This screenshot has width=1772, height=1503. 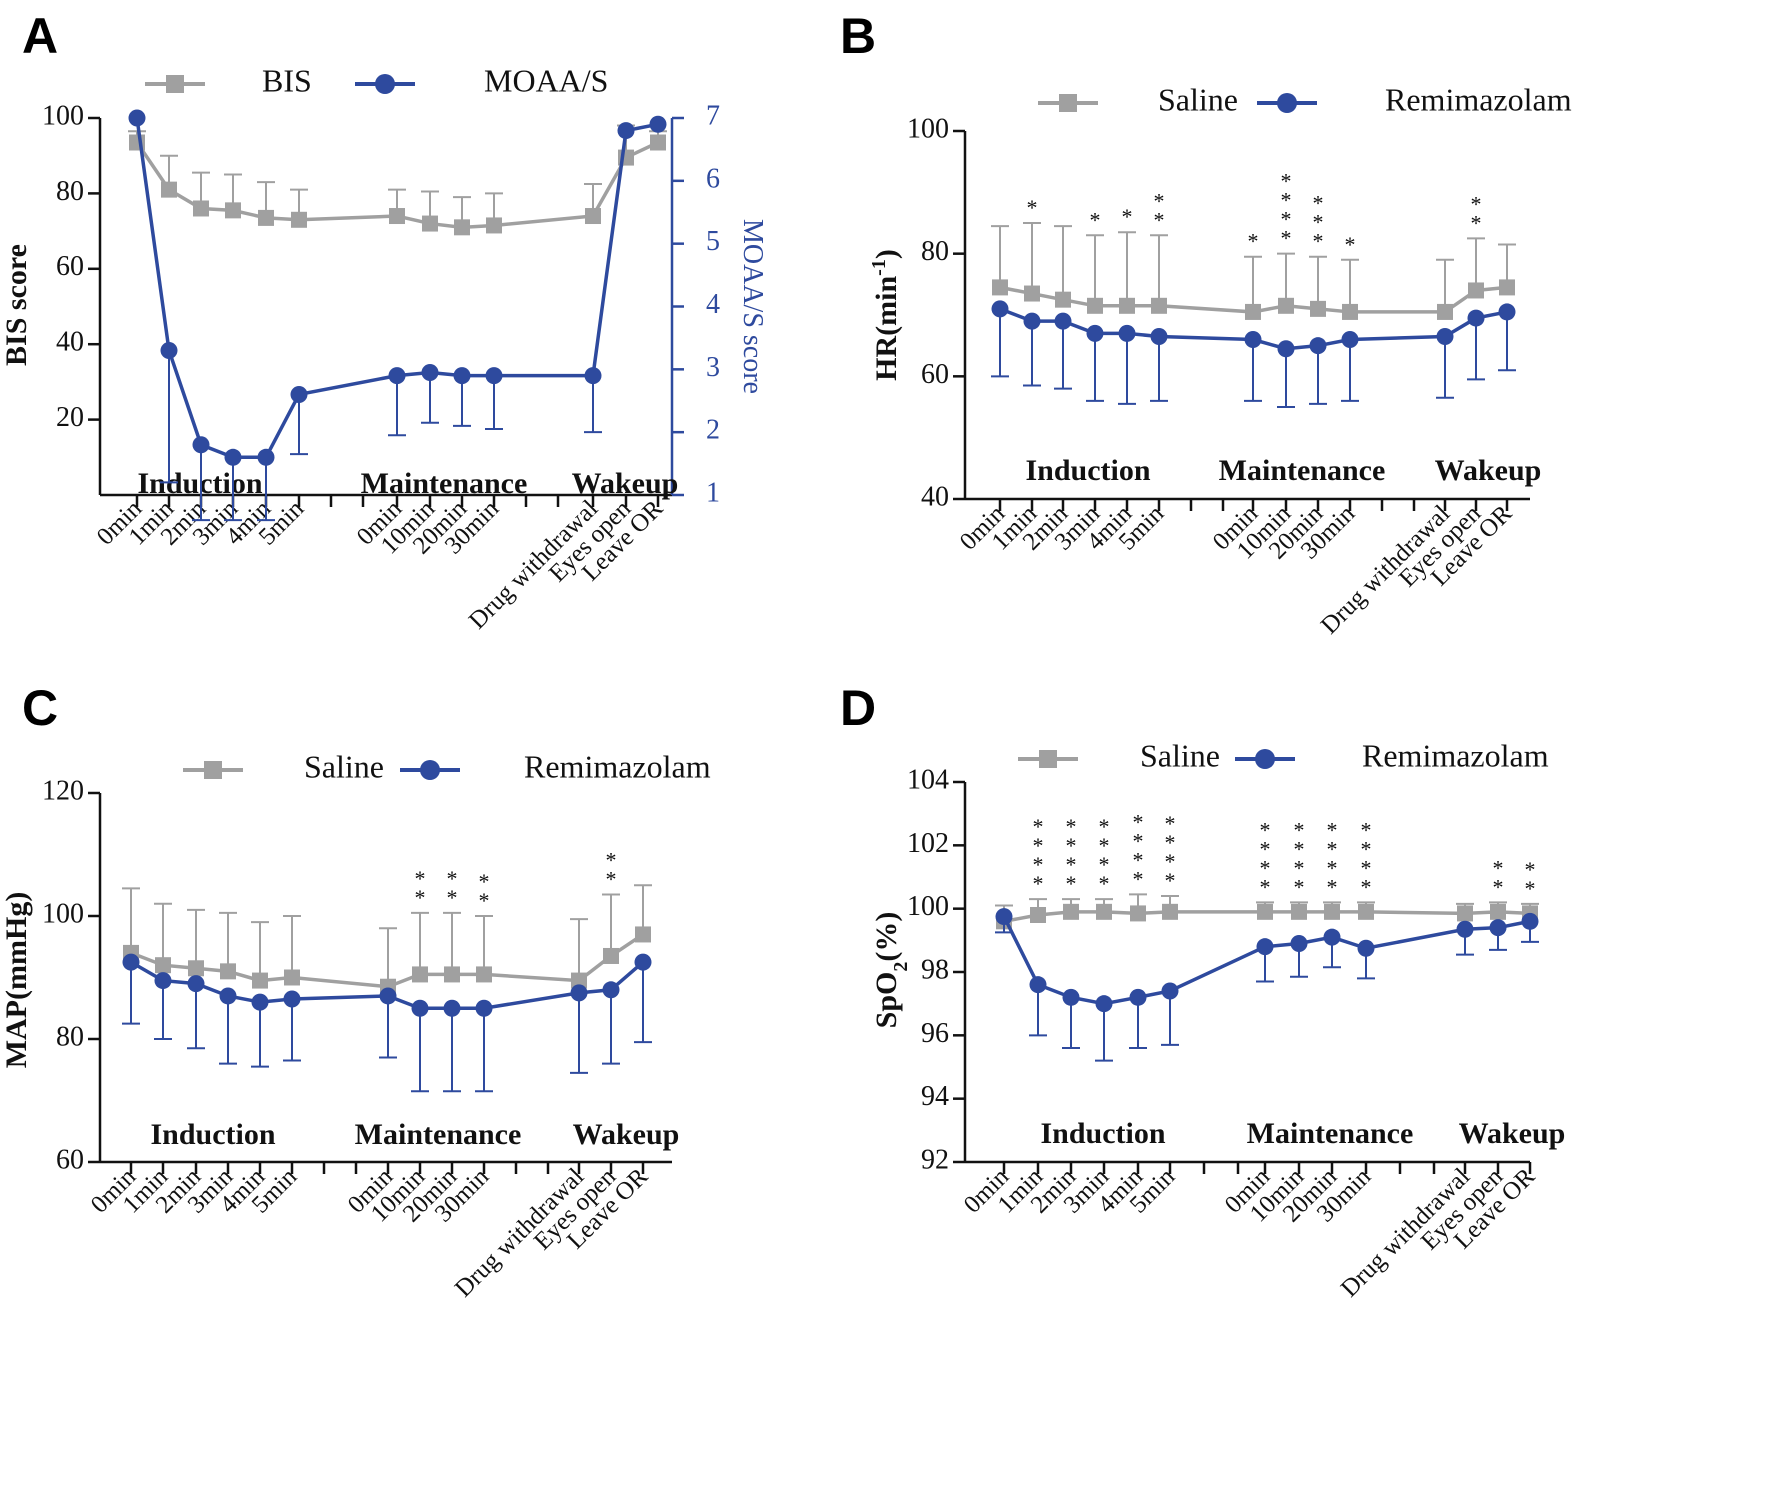 What do you see at coordinates (1318, 222) in the screenshot?
I see `significance-stars: * * *` at bounding box center [1318, 222].